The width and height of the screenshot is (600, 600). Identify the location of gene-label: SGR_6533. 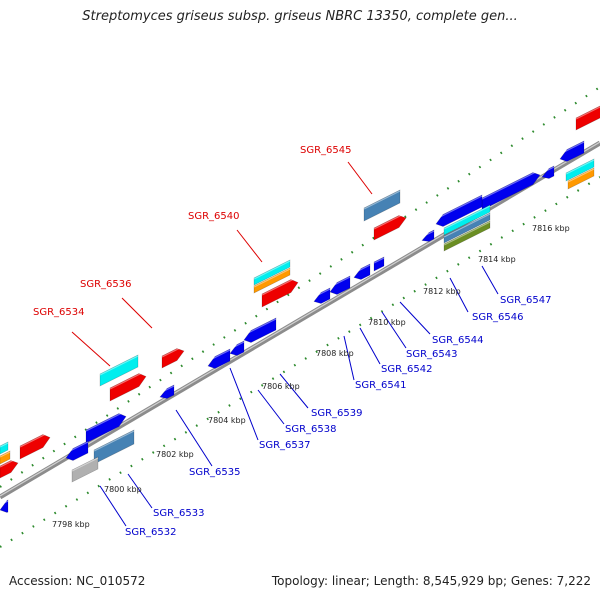
(179, 513).